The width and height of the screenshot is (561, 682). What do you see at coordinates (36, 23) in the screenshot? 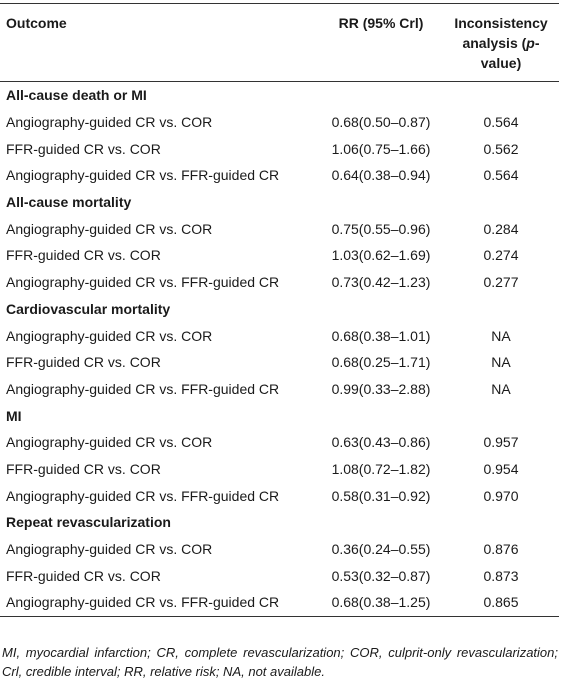
I see `header-cell: Outcome` at bounding box center [36, 23].